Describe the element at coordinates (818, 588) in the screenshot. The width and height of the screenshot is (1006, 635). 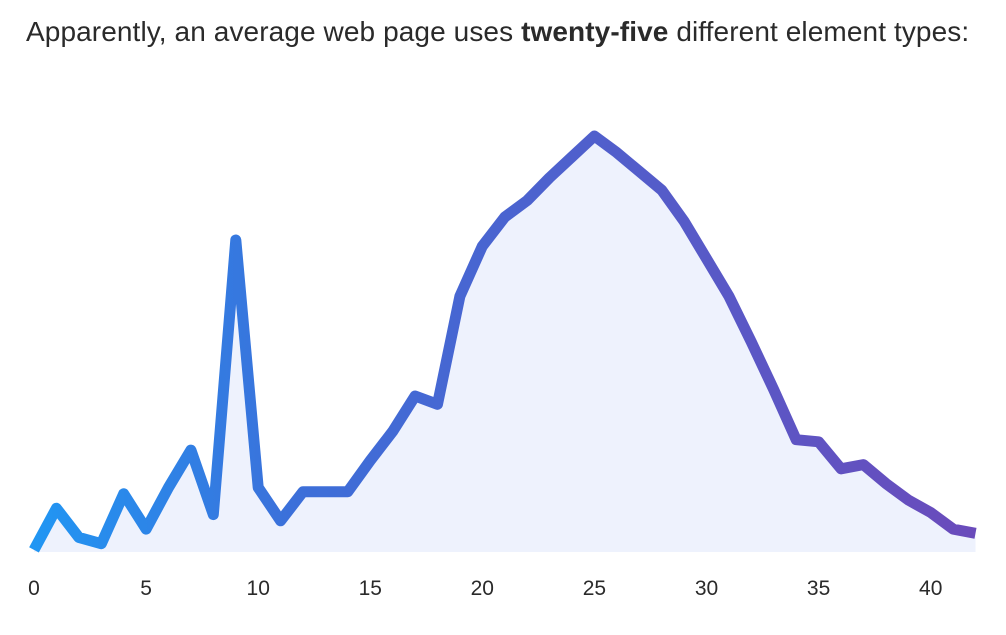
I see `x-tick-label: 35` at that location.